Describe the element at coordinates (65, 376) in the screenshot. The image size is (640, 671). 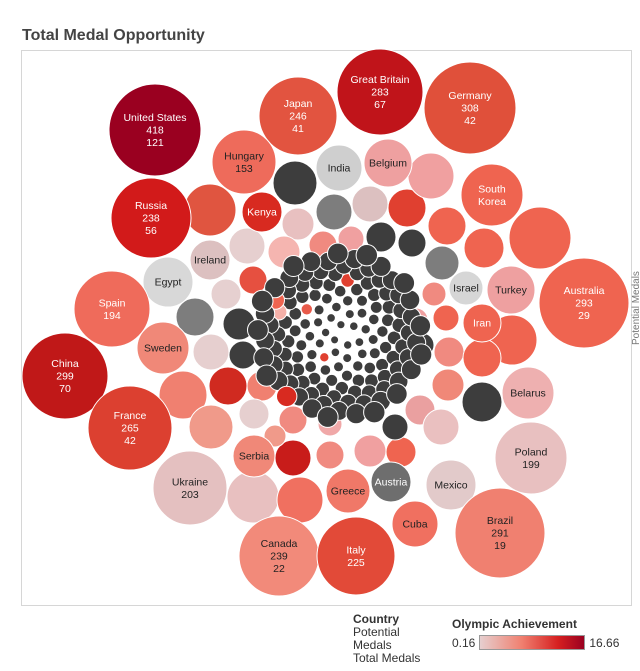
I see `bubble-china` at that location.